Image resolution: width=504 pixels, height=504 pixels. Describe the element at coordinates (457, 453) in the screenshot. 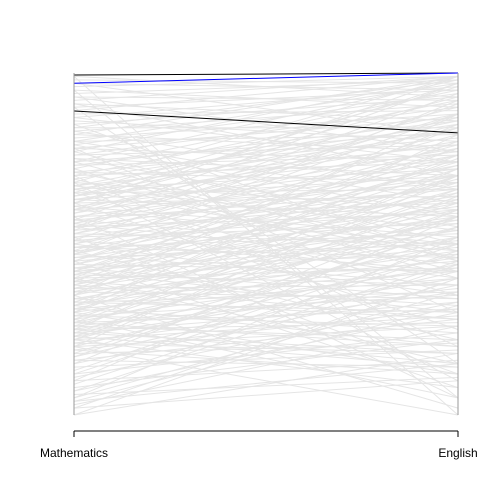

I see `english-axis-label: English` at that location.